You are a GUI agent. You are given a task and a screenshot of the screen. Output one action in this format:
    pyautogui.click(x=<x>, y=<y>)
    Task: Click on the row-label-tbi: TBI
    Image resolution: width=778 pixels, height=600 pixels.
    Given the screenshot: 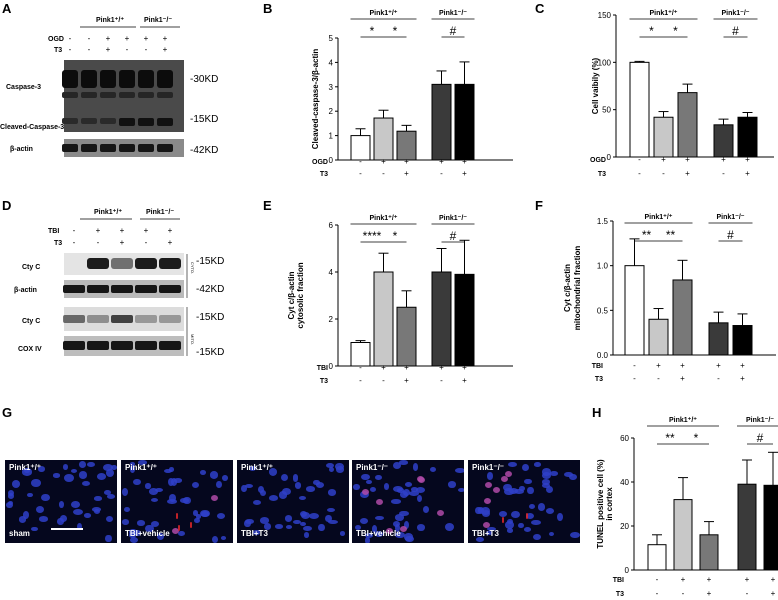 What is the action you would take?
    pyautogui.click(x=53, y=231)
    